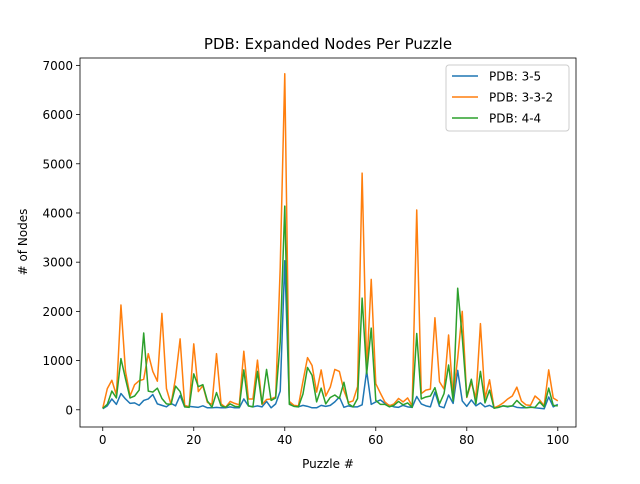 The image size is (640, 484). What do you see at coordinates (23, 242) in the screenshot?
I see `y-axis-label: # of Nodes` at bounding box center [23, 242].